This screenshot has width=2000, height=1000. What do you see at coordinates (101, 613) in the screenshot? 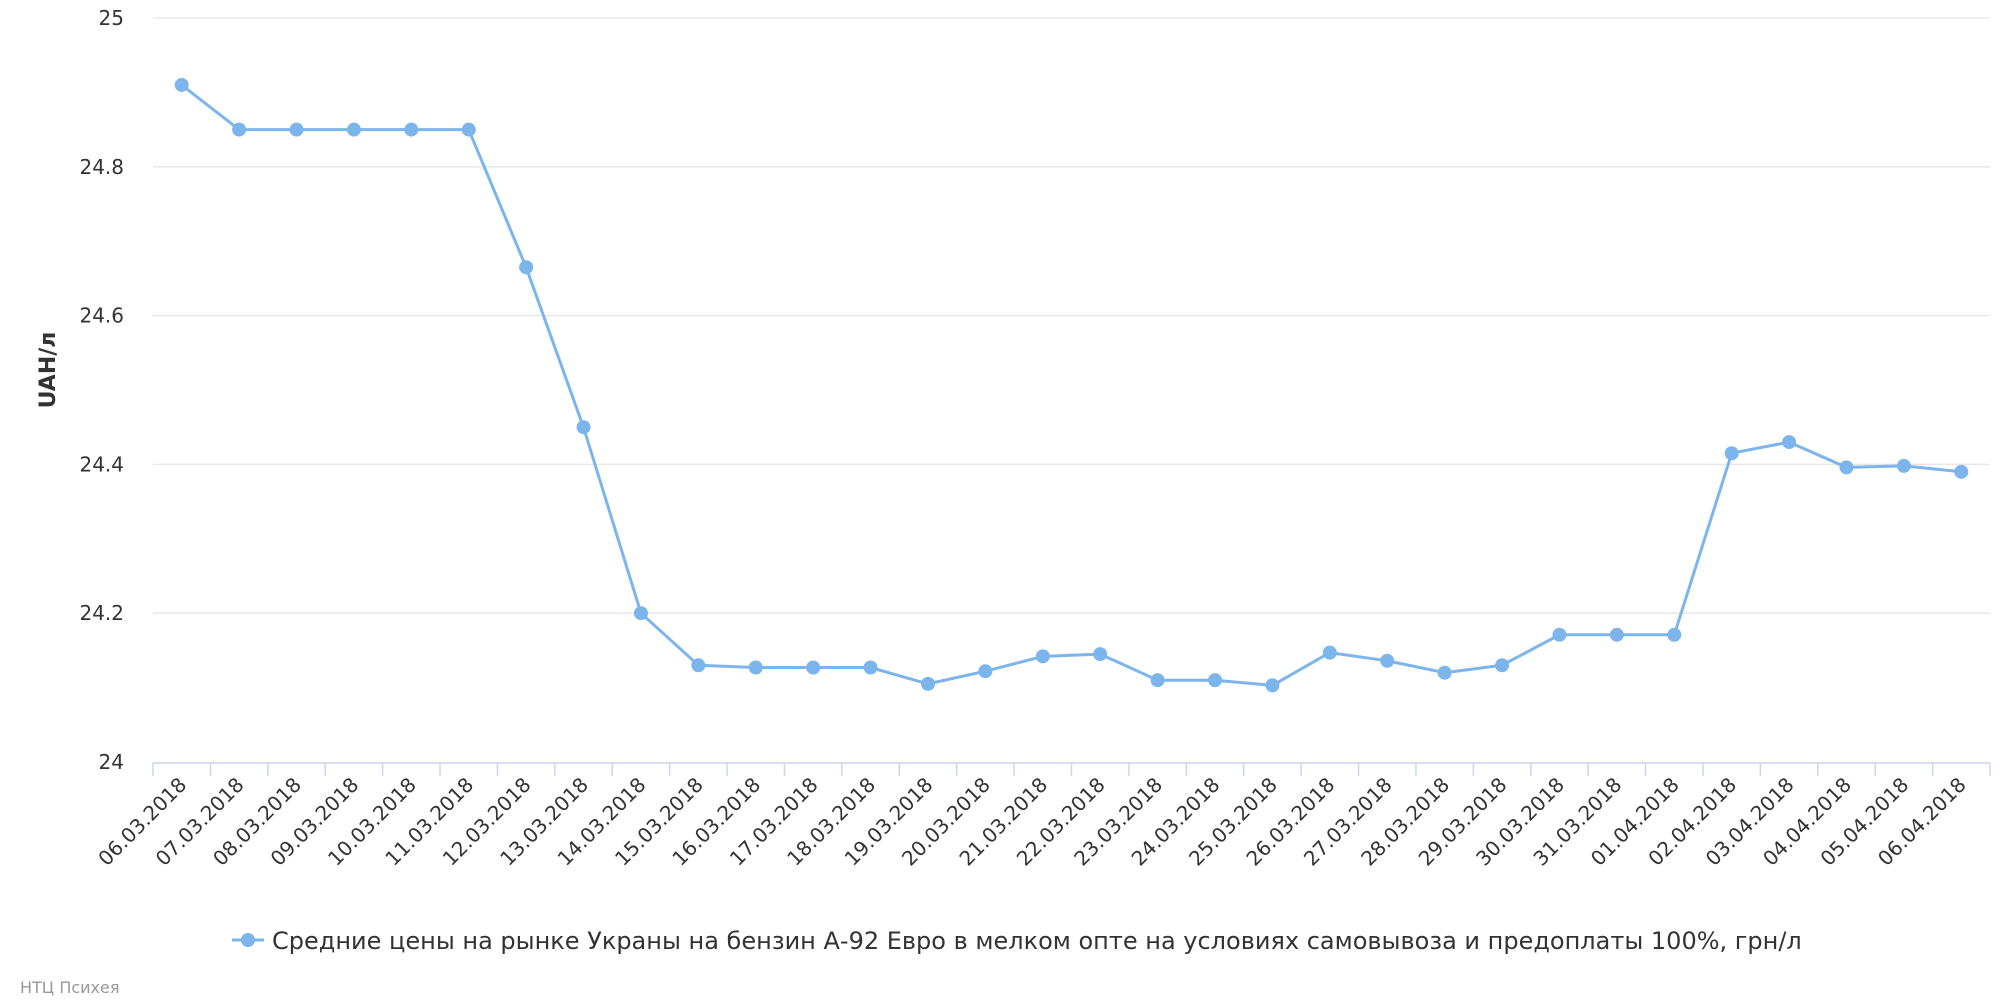
I see `y-tick-label: 24.2` at bounding box center [101, 613].